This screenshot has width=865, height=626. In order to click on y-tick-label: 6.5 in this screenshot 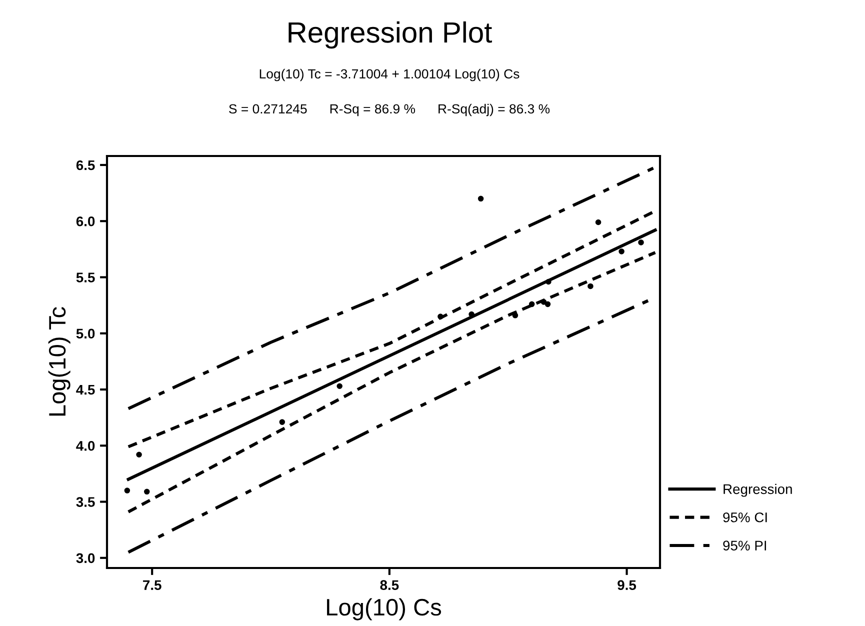, I will do `click(85, 165)`.